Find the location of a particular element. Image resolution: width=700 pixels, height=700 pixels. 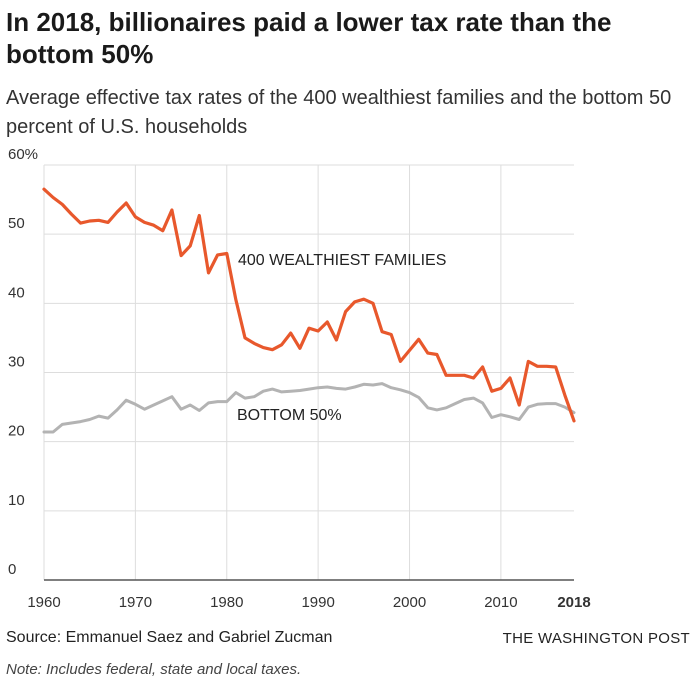

source-note: Source: Emmanuel Saez and Gabriel Zucman is located at coordinates (169, 637).